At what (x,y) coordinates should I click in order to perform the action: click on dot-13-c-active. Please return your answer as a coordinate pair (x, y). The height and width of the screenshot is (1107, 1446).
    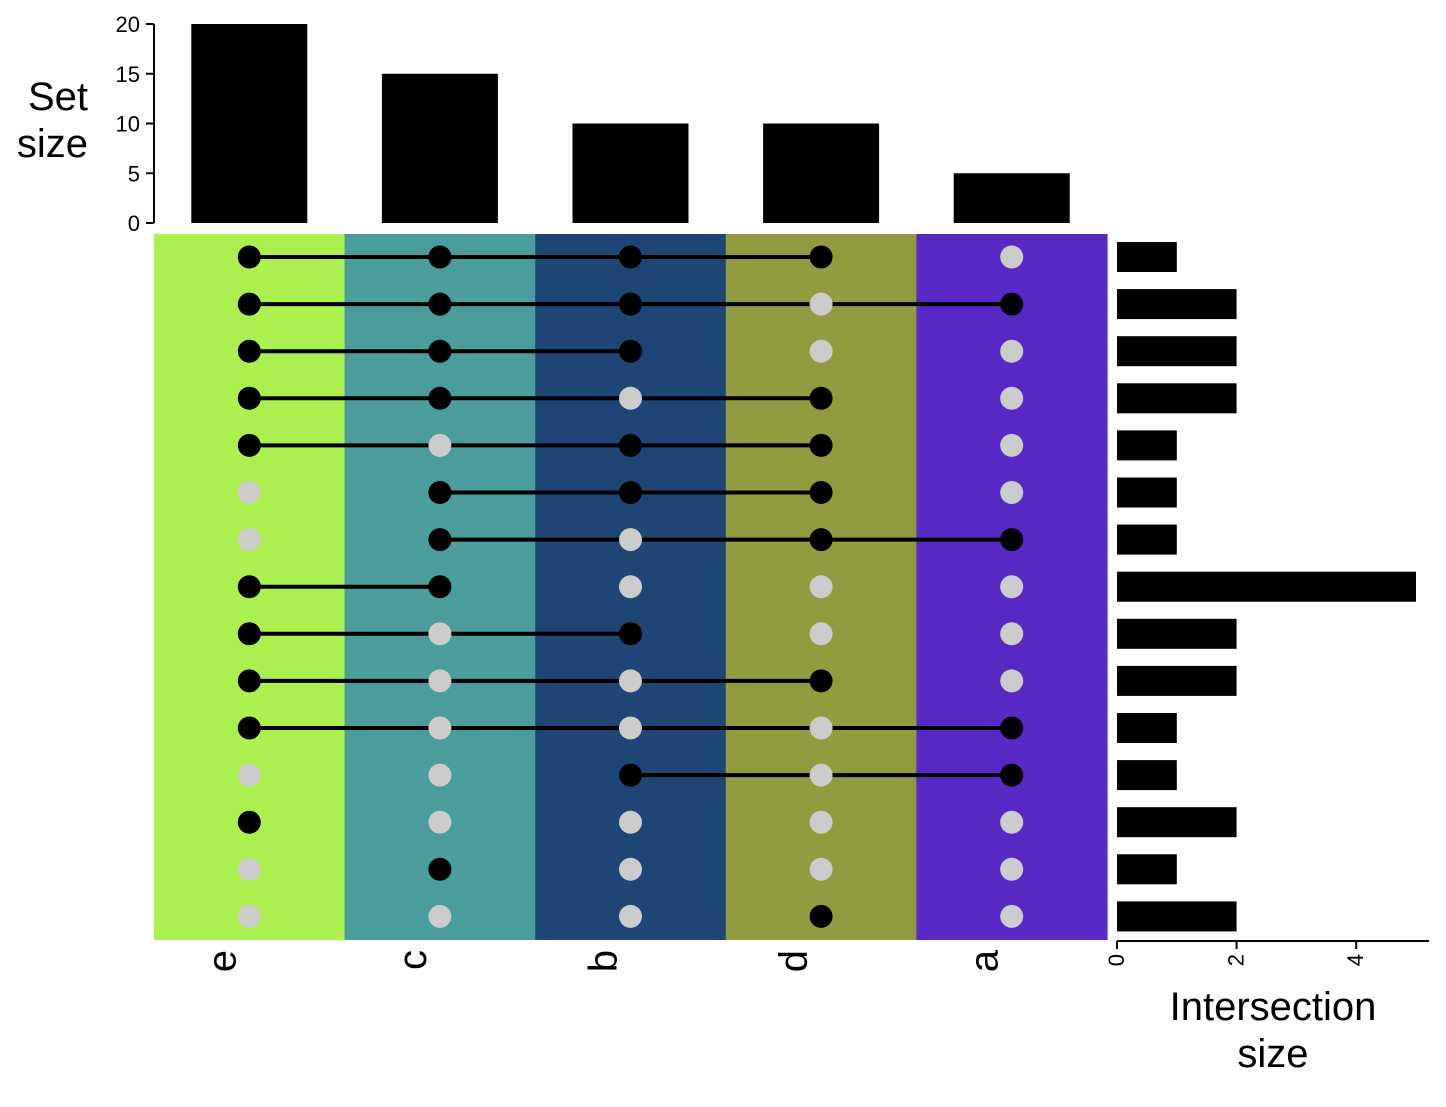
    Looking at the image, I should click on (440, 869).